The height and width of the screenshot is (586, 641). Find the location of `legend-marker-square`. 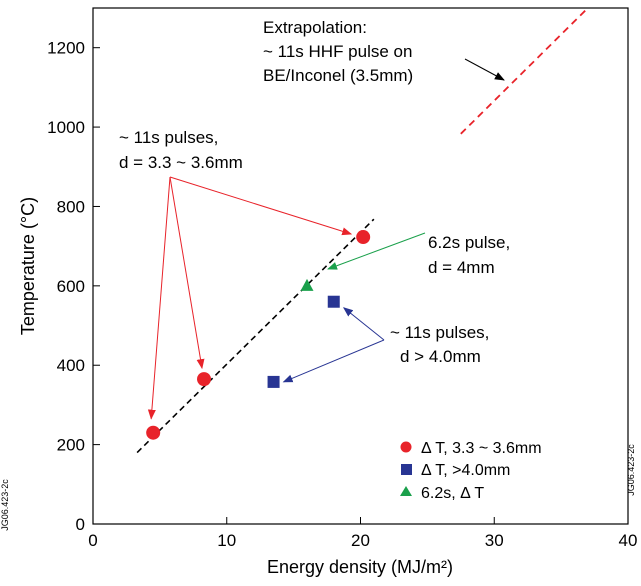

legend-marker-square is located at coordinates (406, 469).